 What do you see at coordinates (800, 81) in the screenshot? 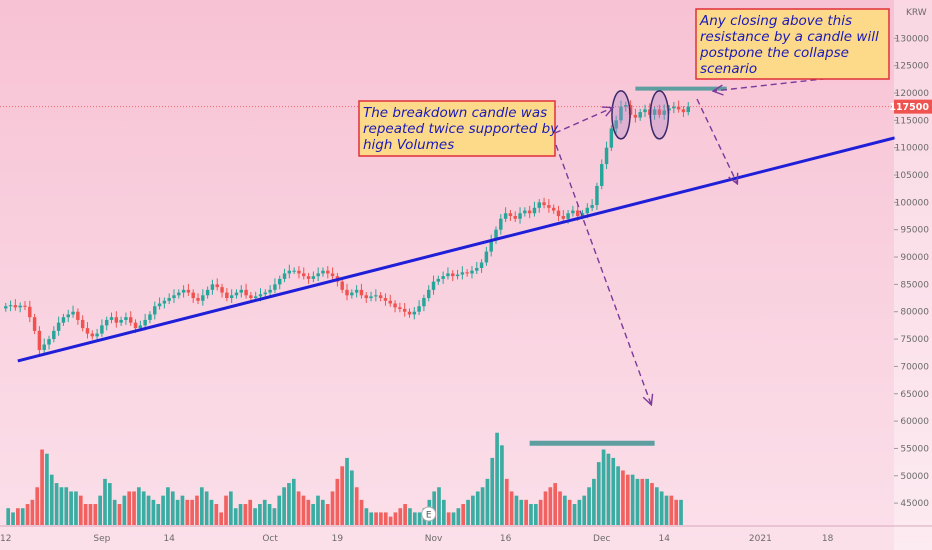
I see `dashed-arrow` at bounding box center [800, 81].